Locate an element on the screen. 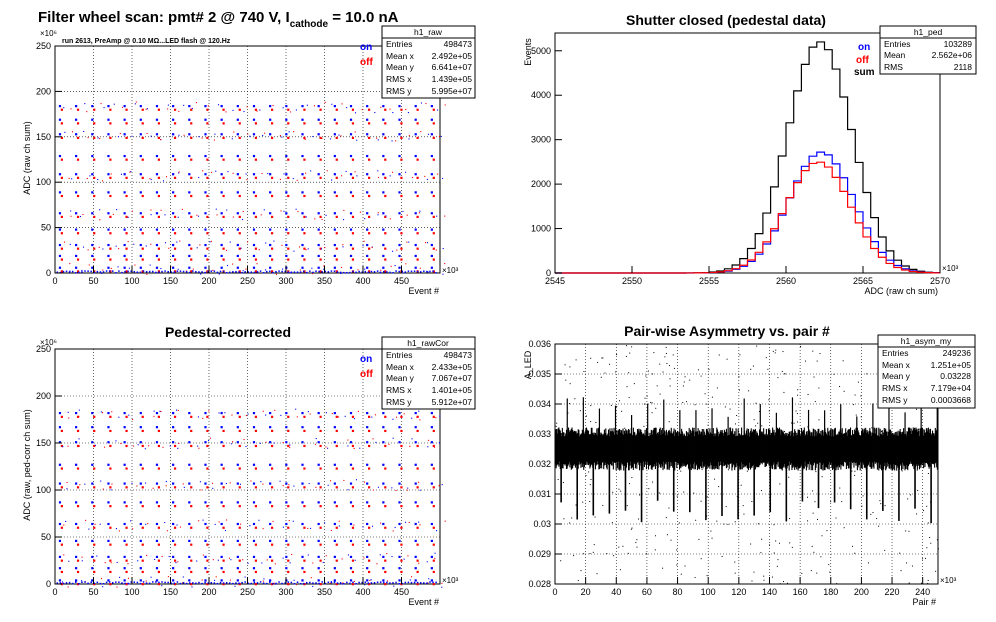 The height and width of the screenshot is (622, 996). pedestal-stats-label: Mean is located at coordinates (895, 55).